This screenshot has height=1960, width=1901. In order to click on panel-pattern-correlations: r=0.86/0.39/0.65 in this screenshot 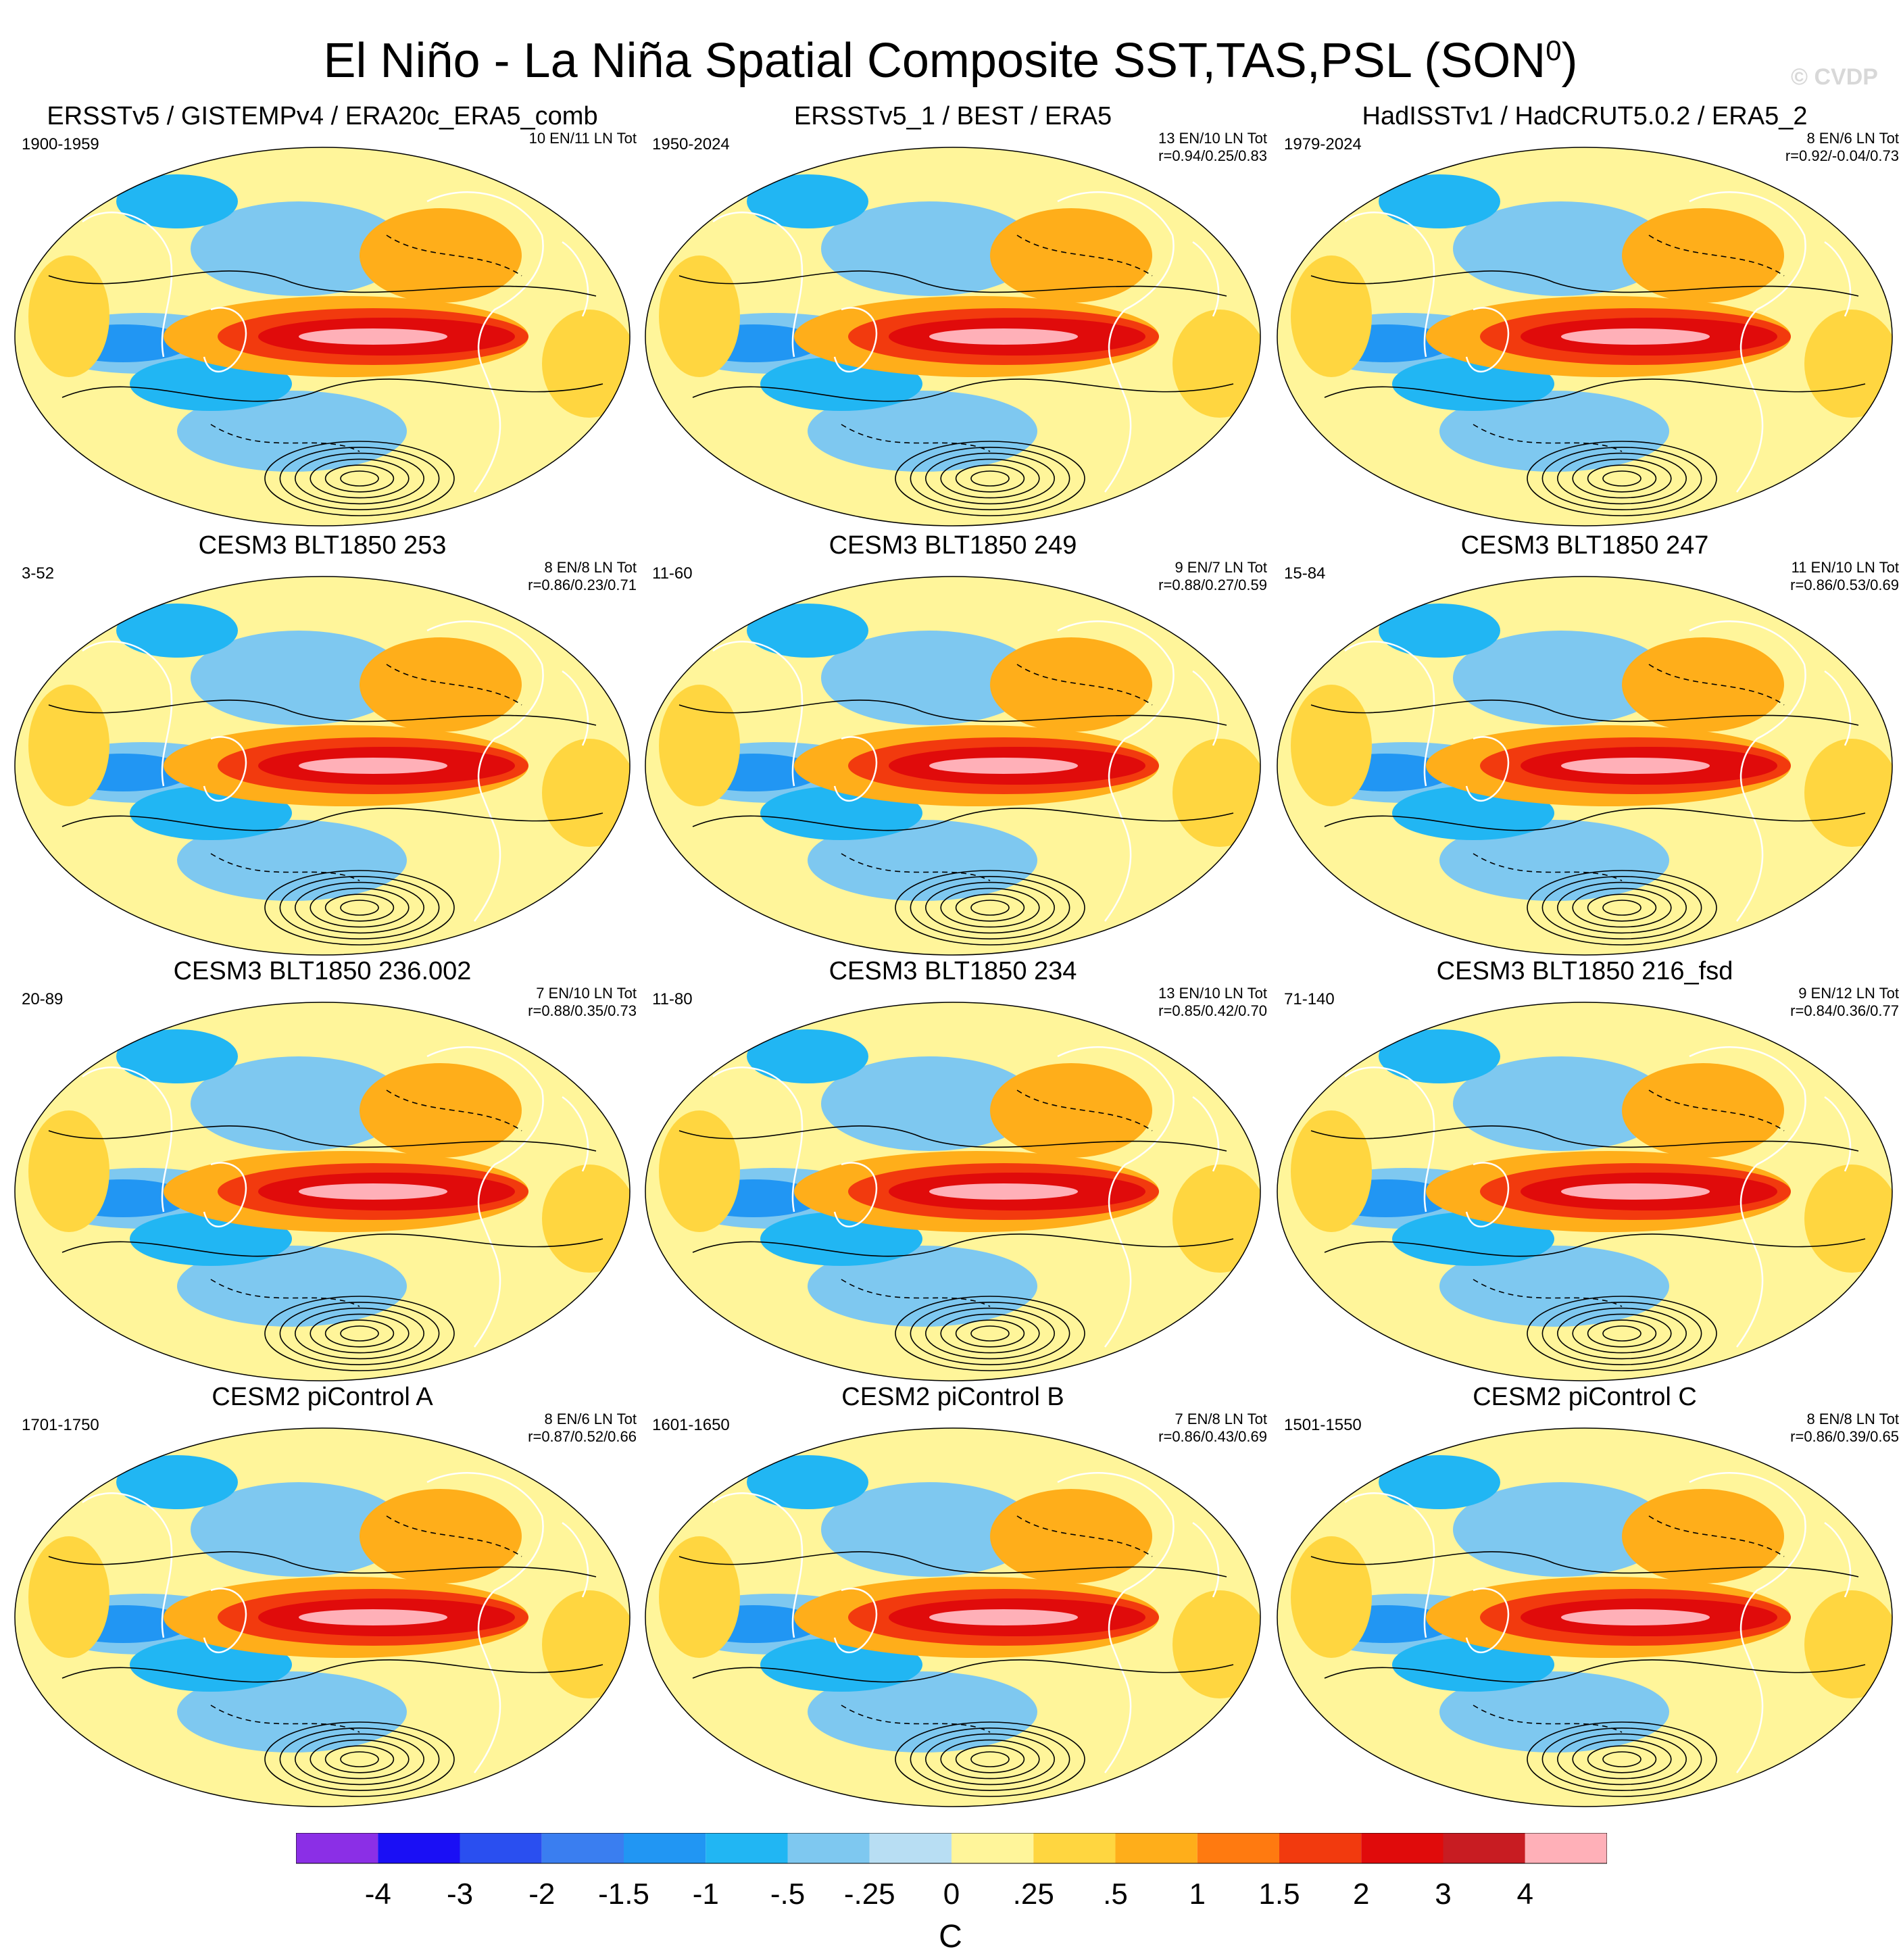, I will do `click(1844, 1437)`.